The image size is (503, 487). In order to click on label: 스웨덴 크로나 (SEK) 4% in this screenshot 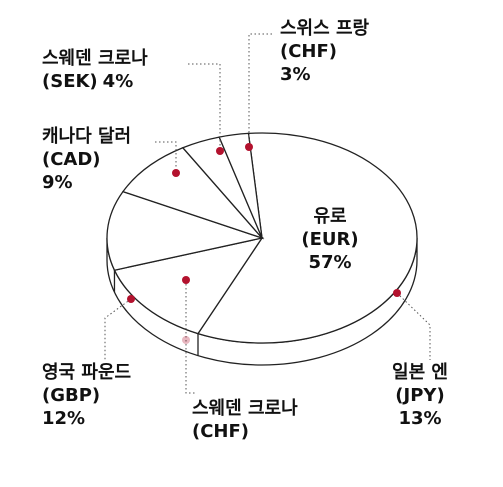, I will do `click(95, 70)`.